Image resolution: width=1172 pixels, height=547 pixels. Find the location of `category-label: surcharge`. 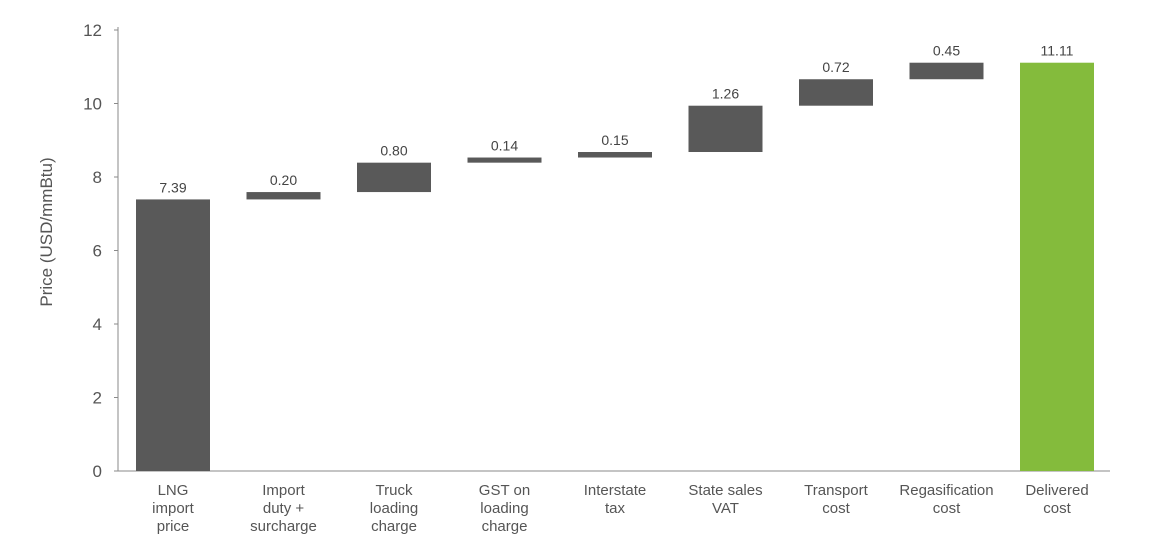

category-label: surcharge is located at coordinates (283, 526).